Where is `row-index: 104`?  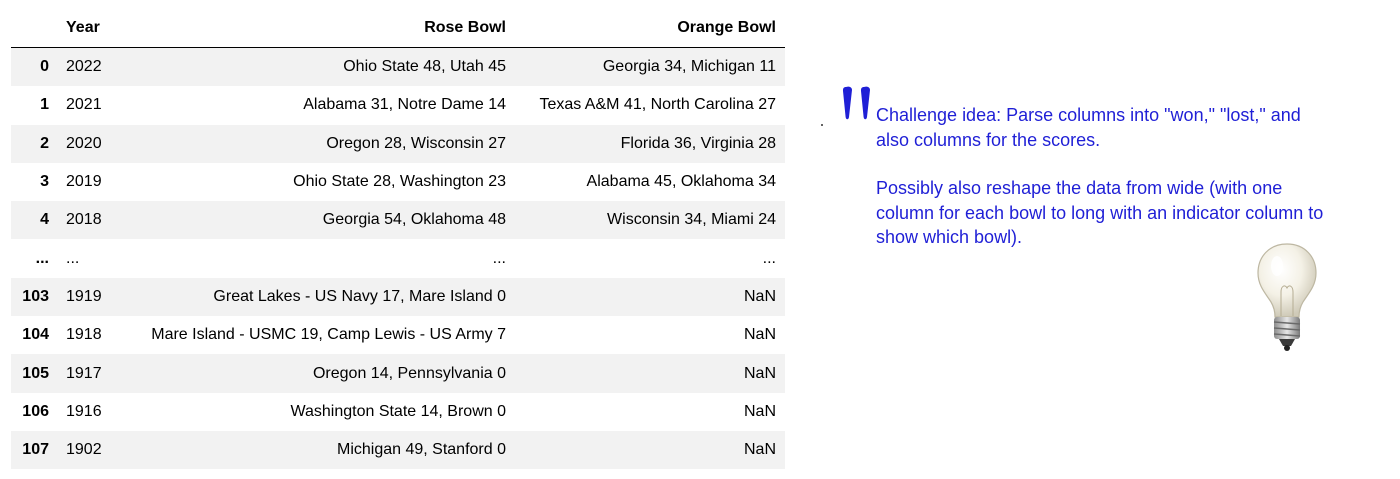 row-index: 104 is located at coordinates (35, 335).